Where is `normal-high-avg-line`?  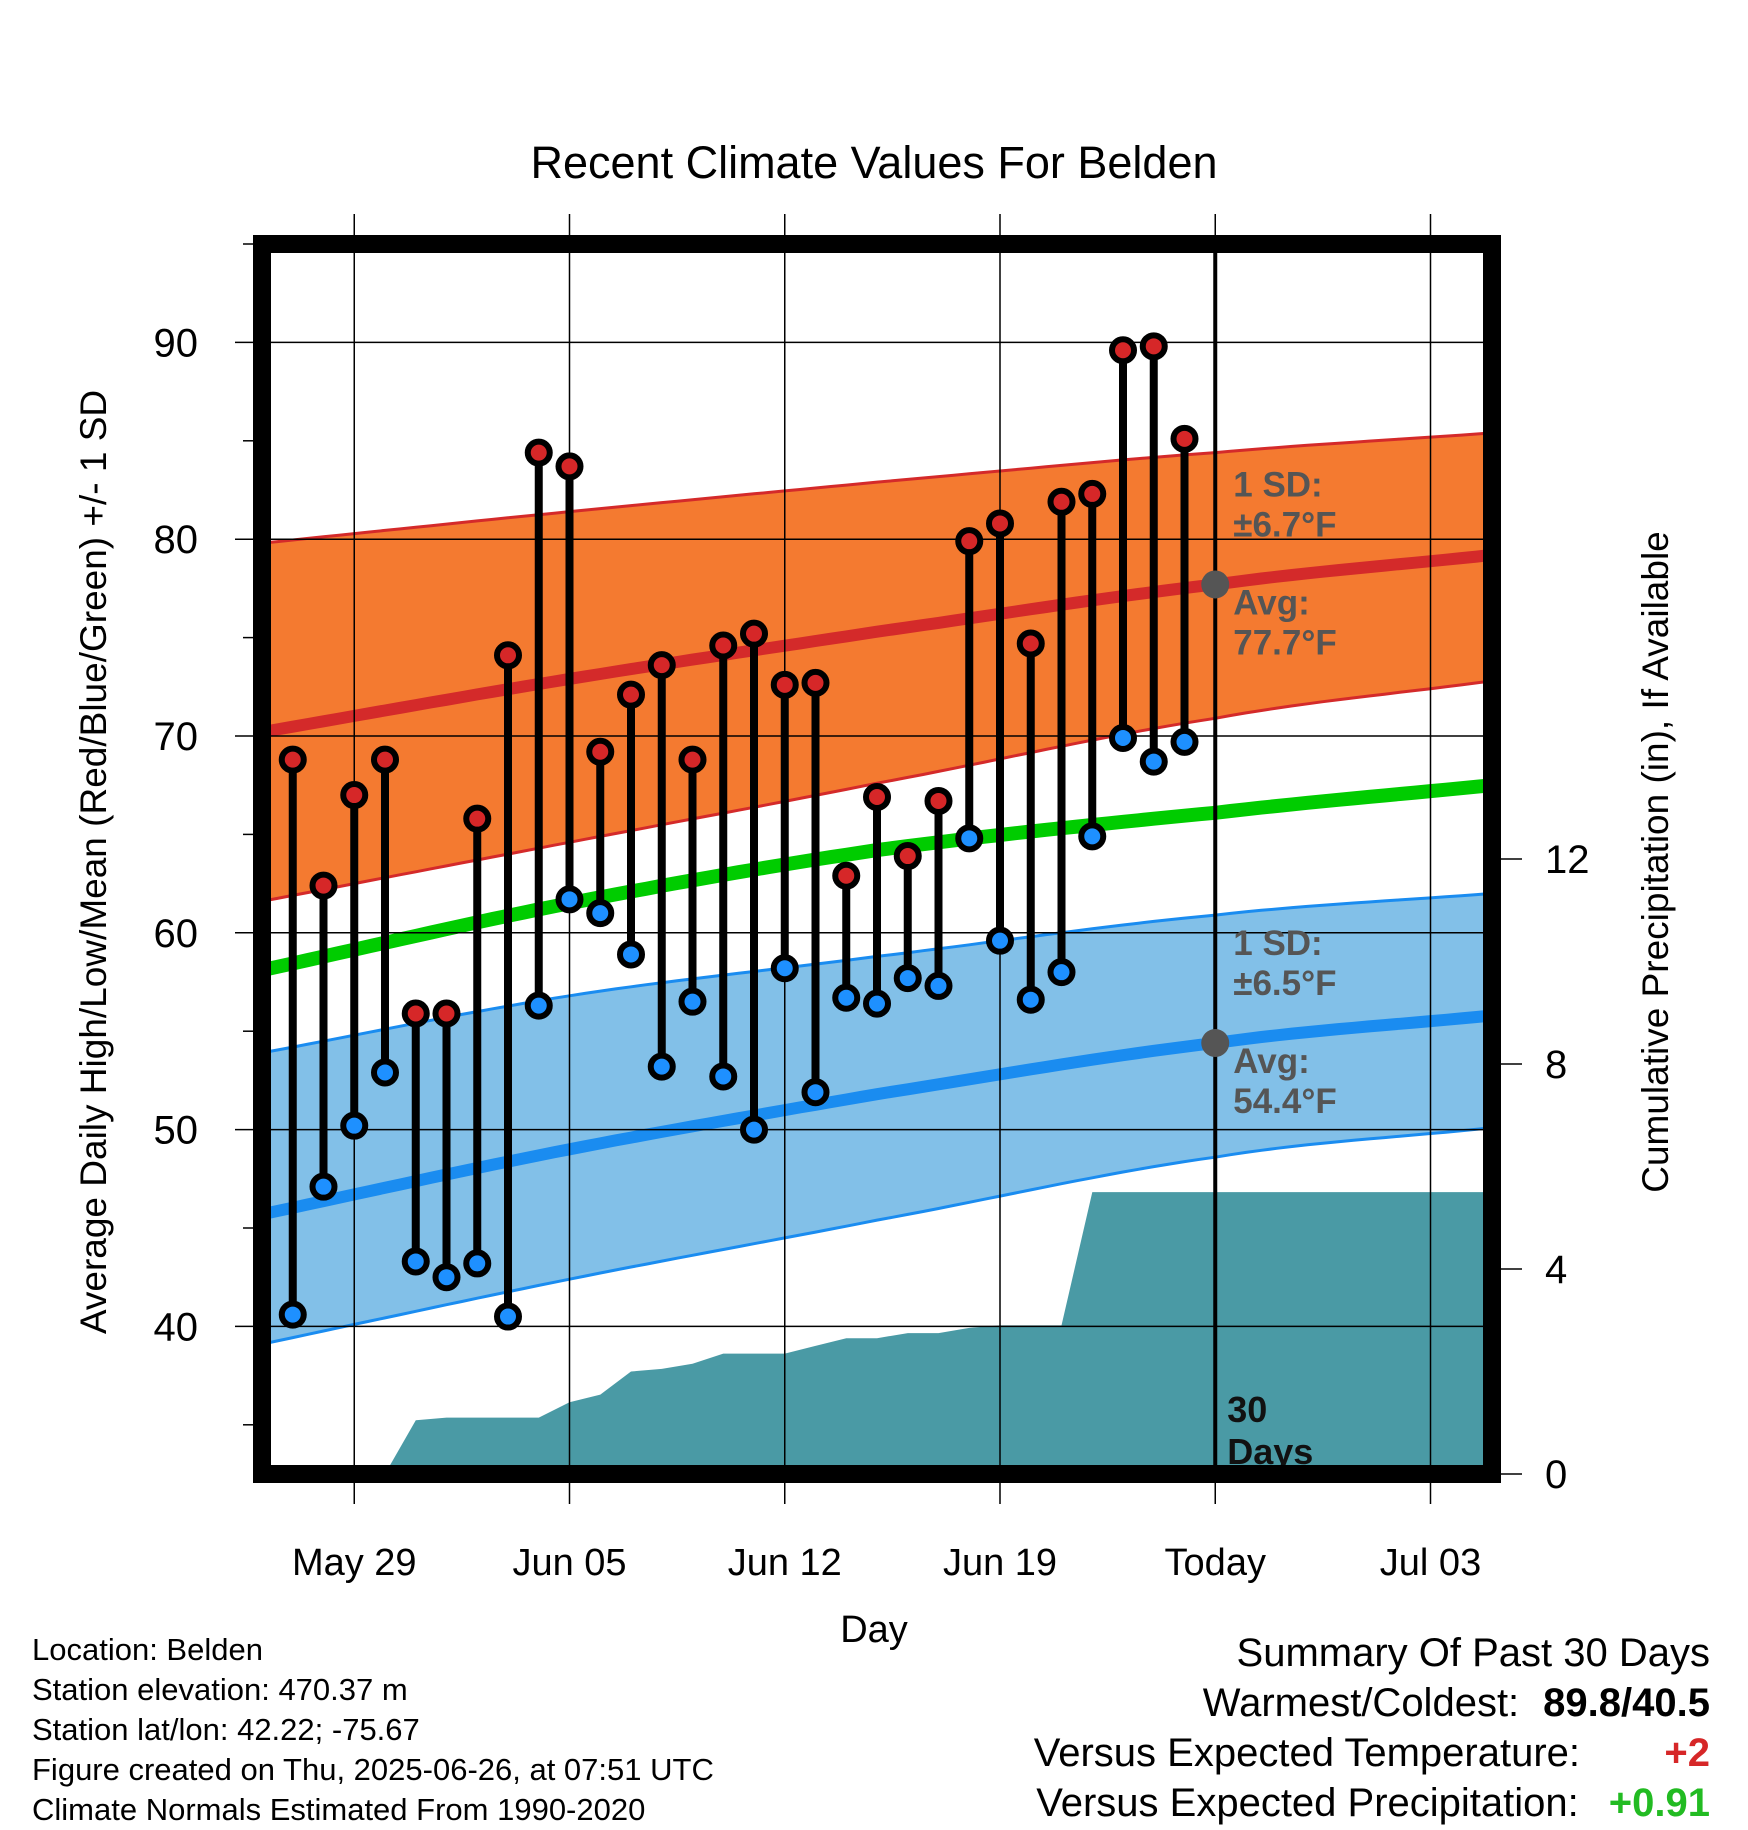 normal-high-avg-line is located at coordinates (877, 643).